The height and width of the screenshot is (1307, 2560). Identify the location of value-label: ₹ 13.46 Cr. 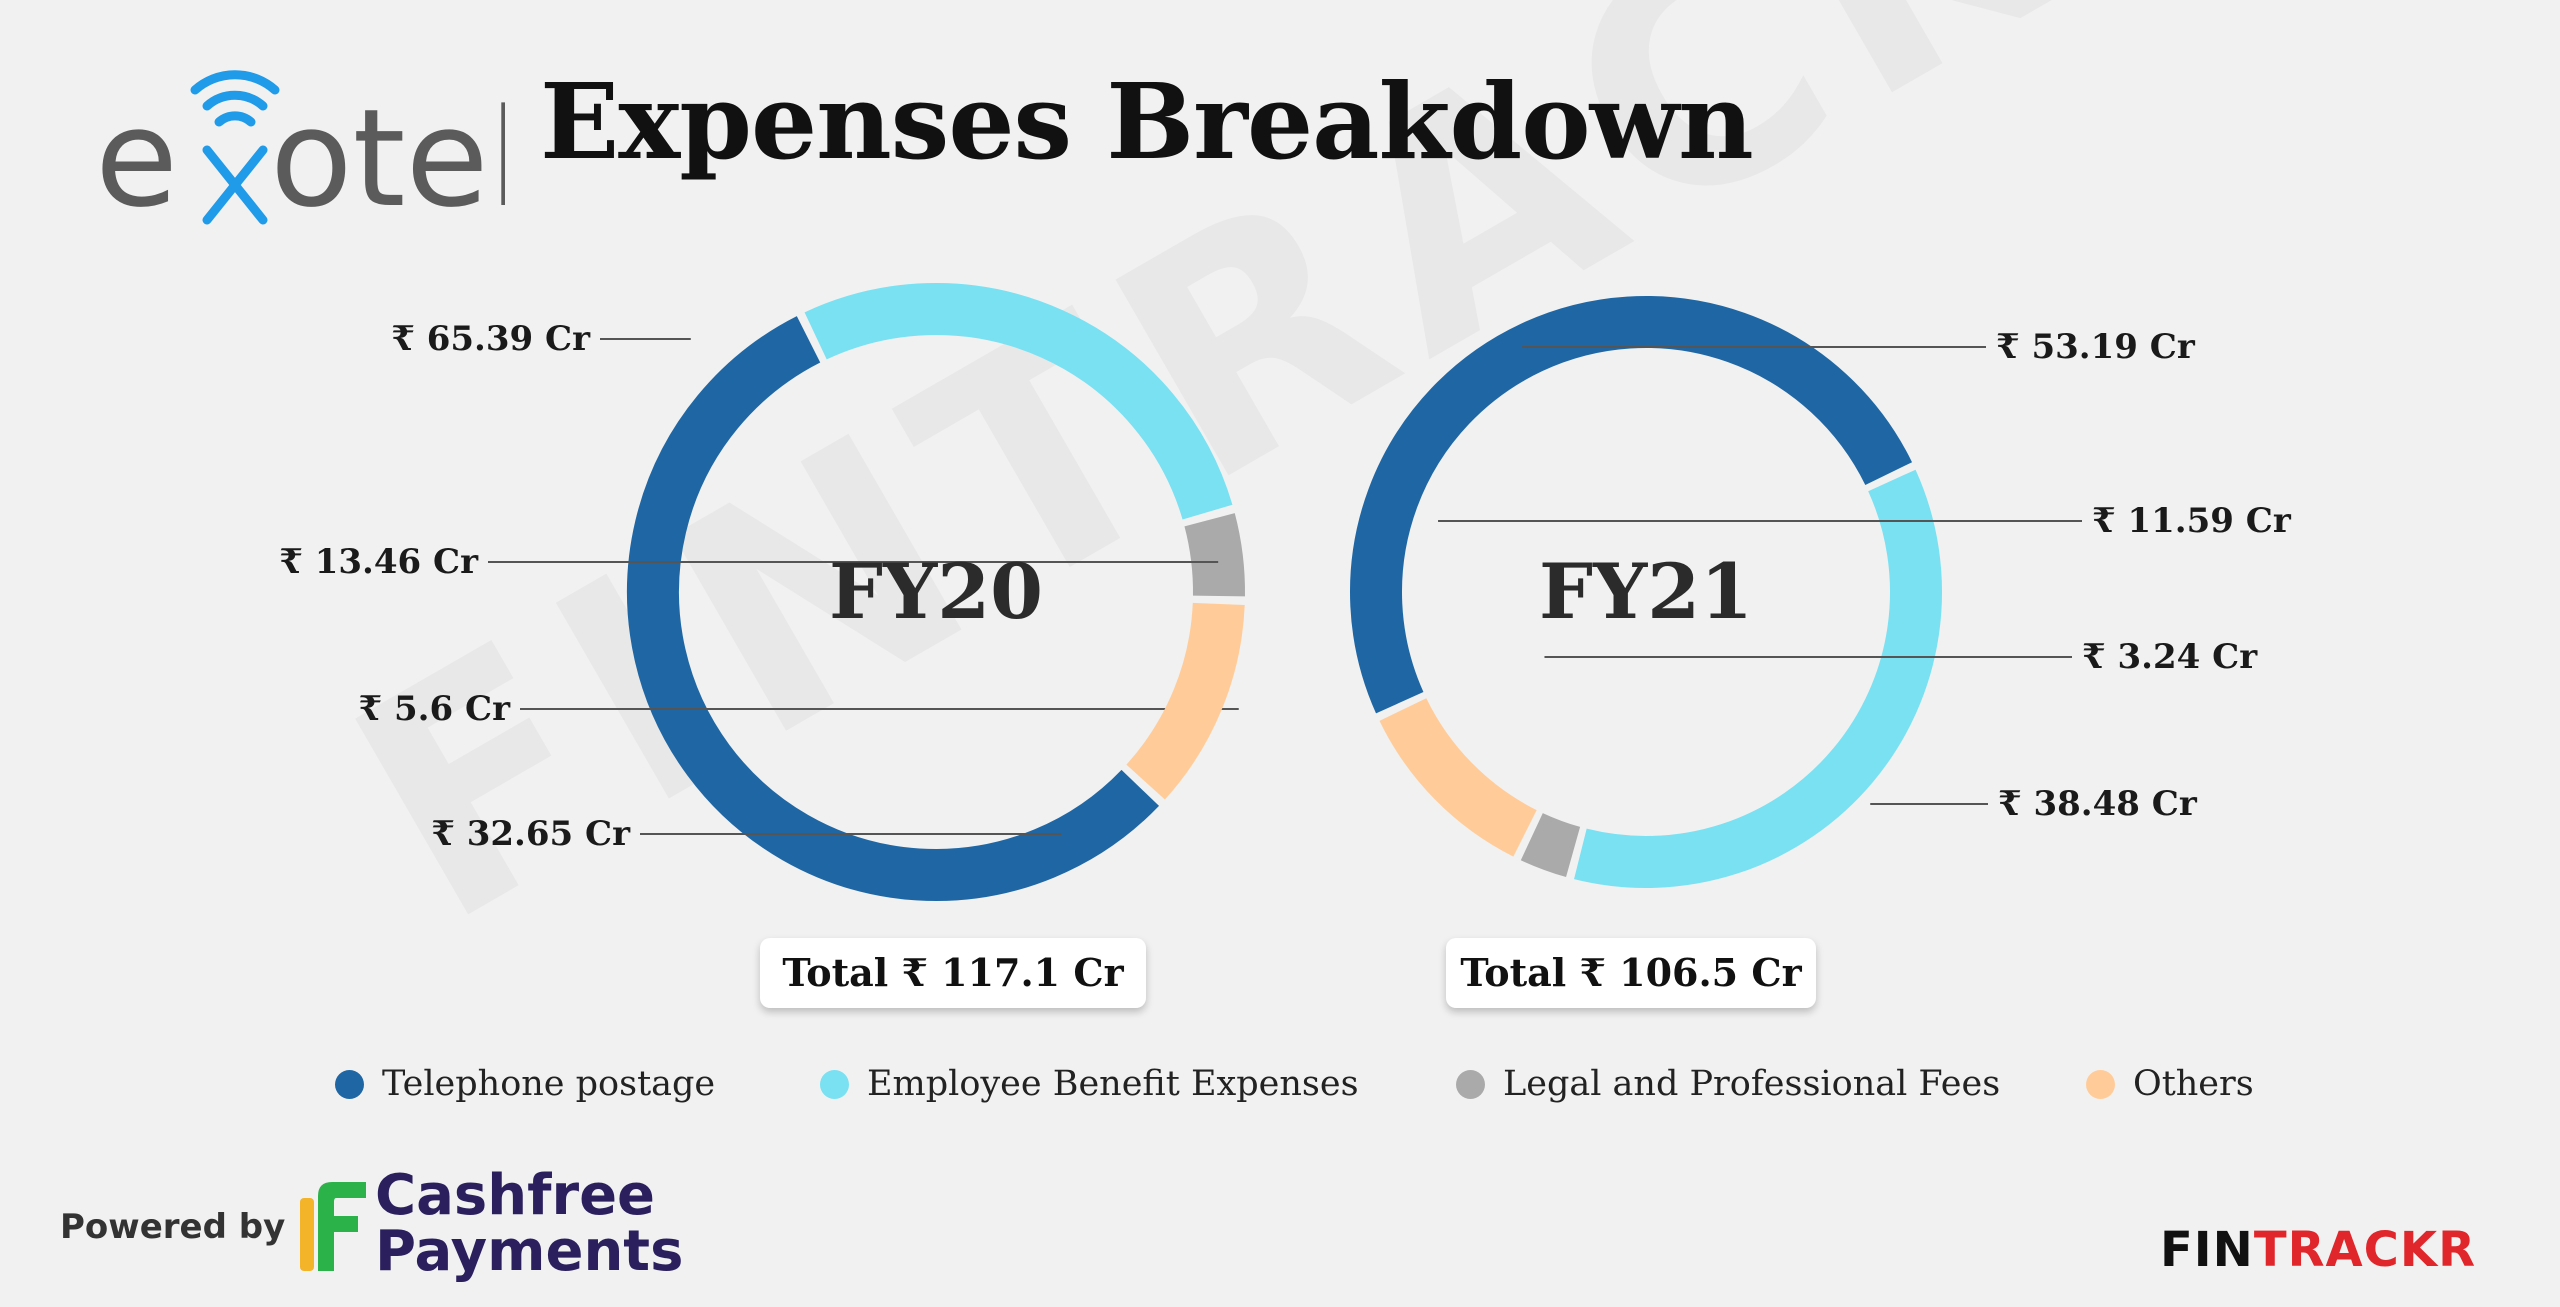
(379, 562).